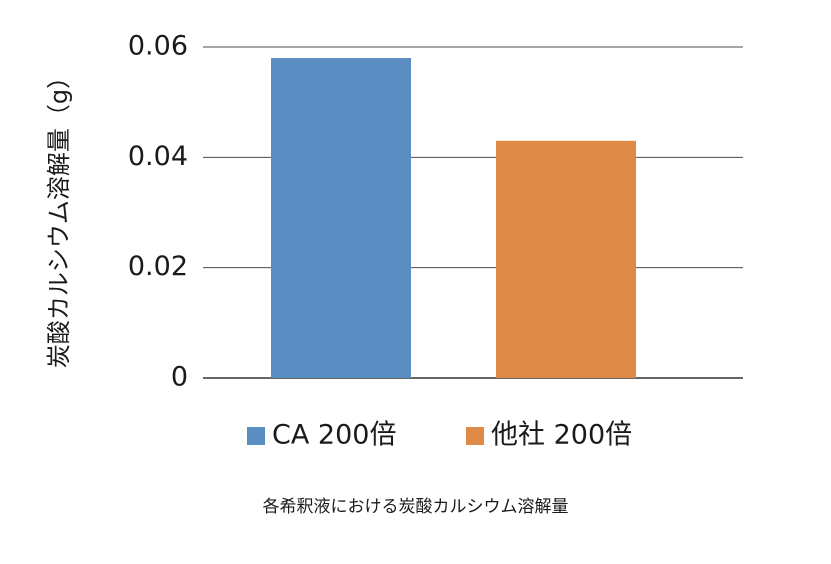 The image size is (831, 564). I want to click on legend: CA 200倍 他社 200倍, so click(439, 435).